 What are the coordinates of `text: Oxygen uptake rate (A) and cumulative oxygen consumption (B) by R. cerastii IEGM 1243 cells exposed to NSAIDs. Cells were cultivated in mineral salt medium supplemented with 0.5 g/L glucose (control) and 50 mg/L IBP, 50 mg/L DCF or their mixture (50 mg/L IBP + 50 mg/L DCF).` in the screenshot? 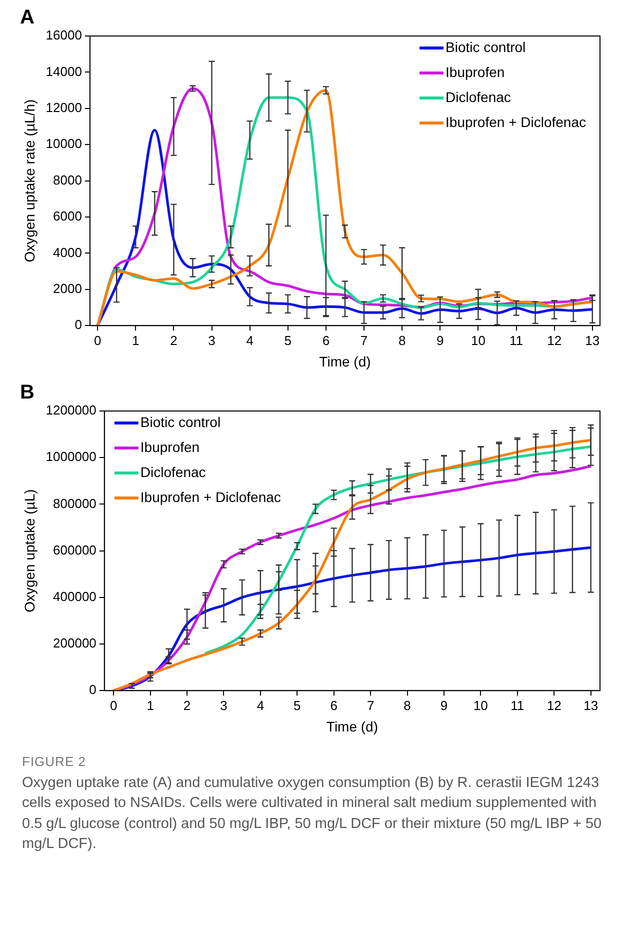 It's located at (312, 814).